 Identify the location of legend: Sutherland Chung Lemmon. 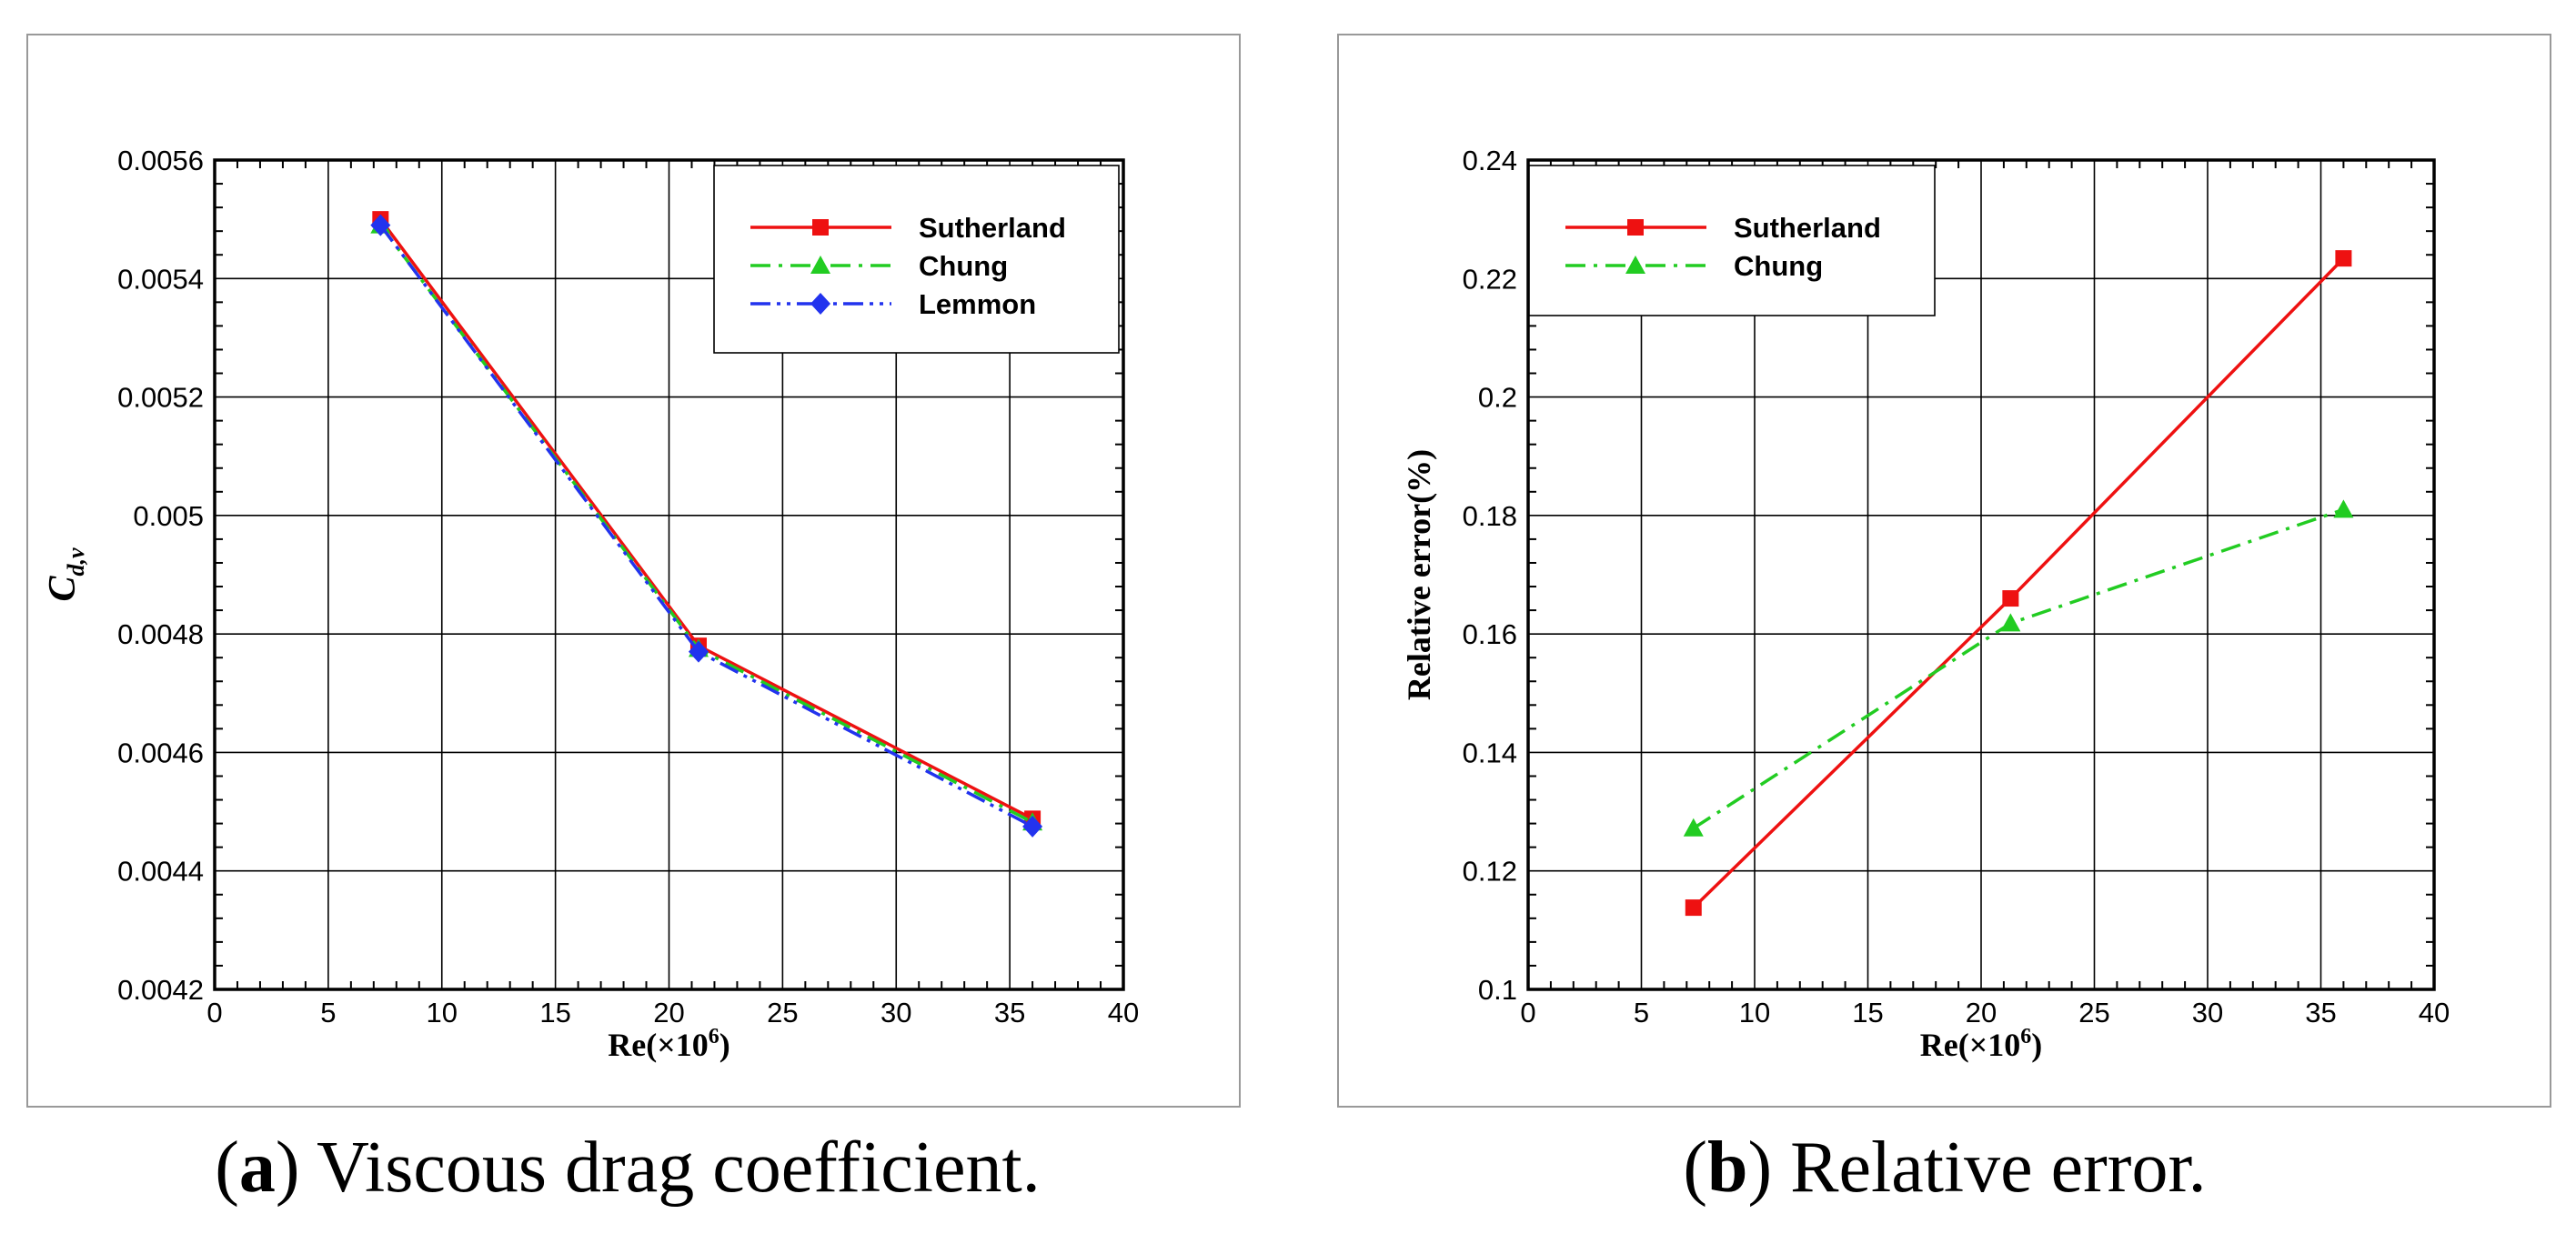
(916, 259).